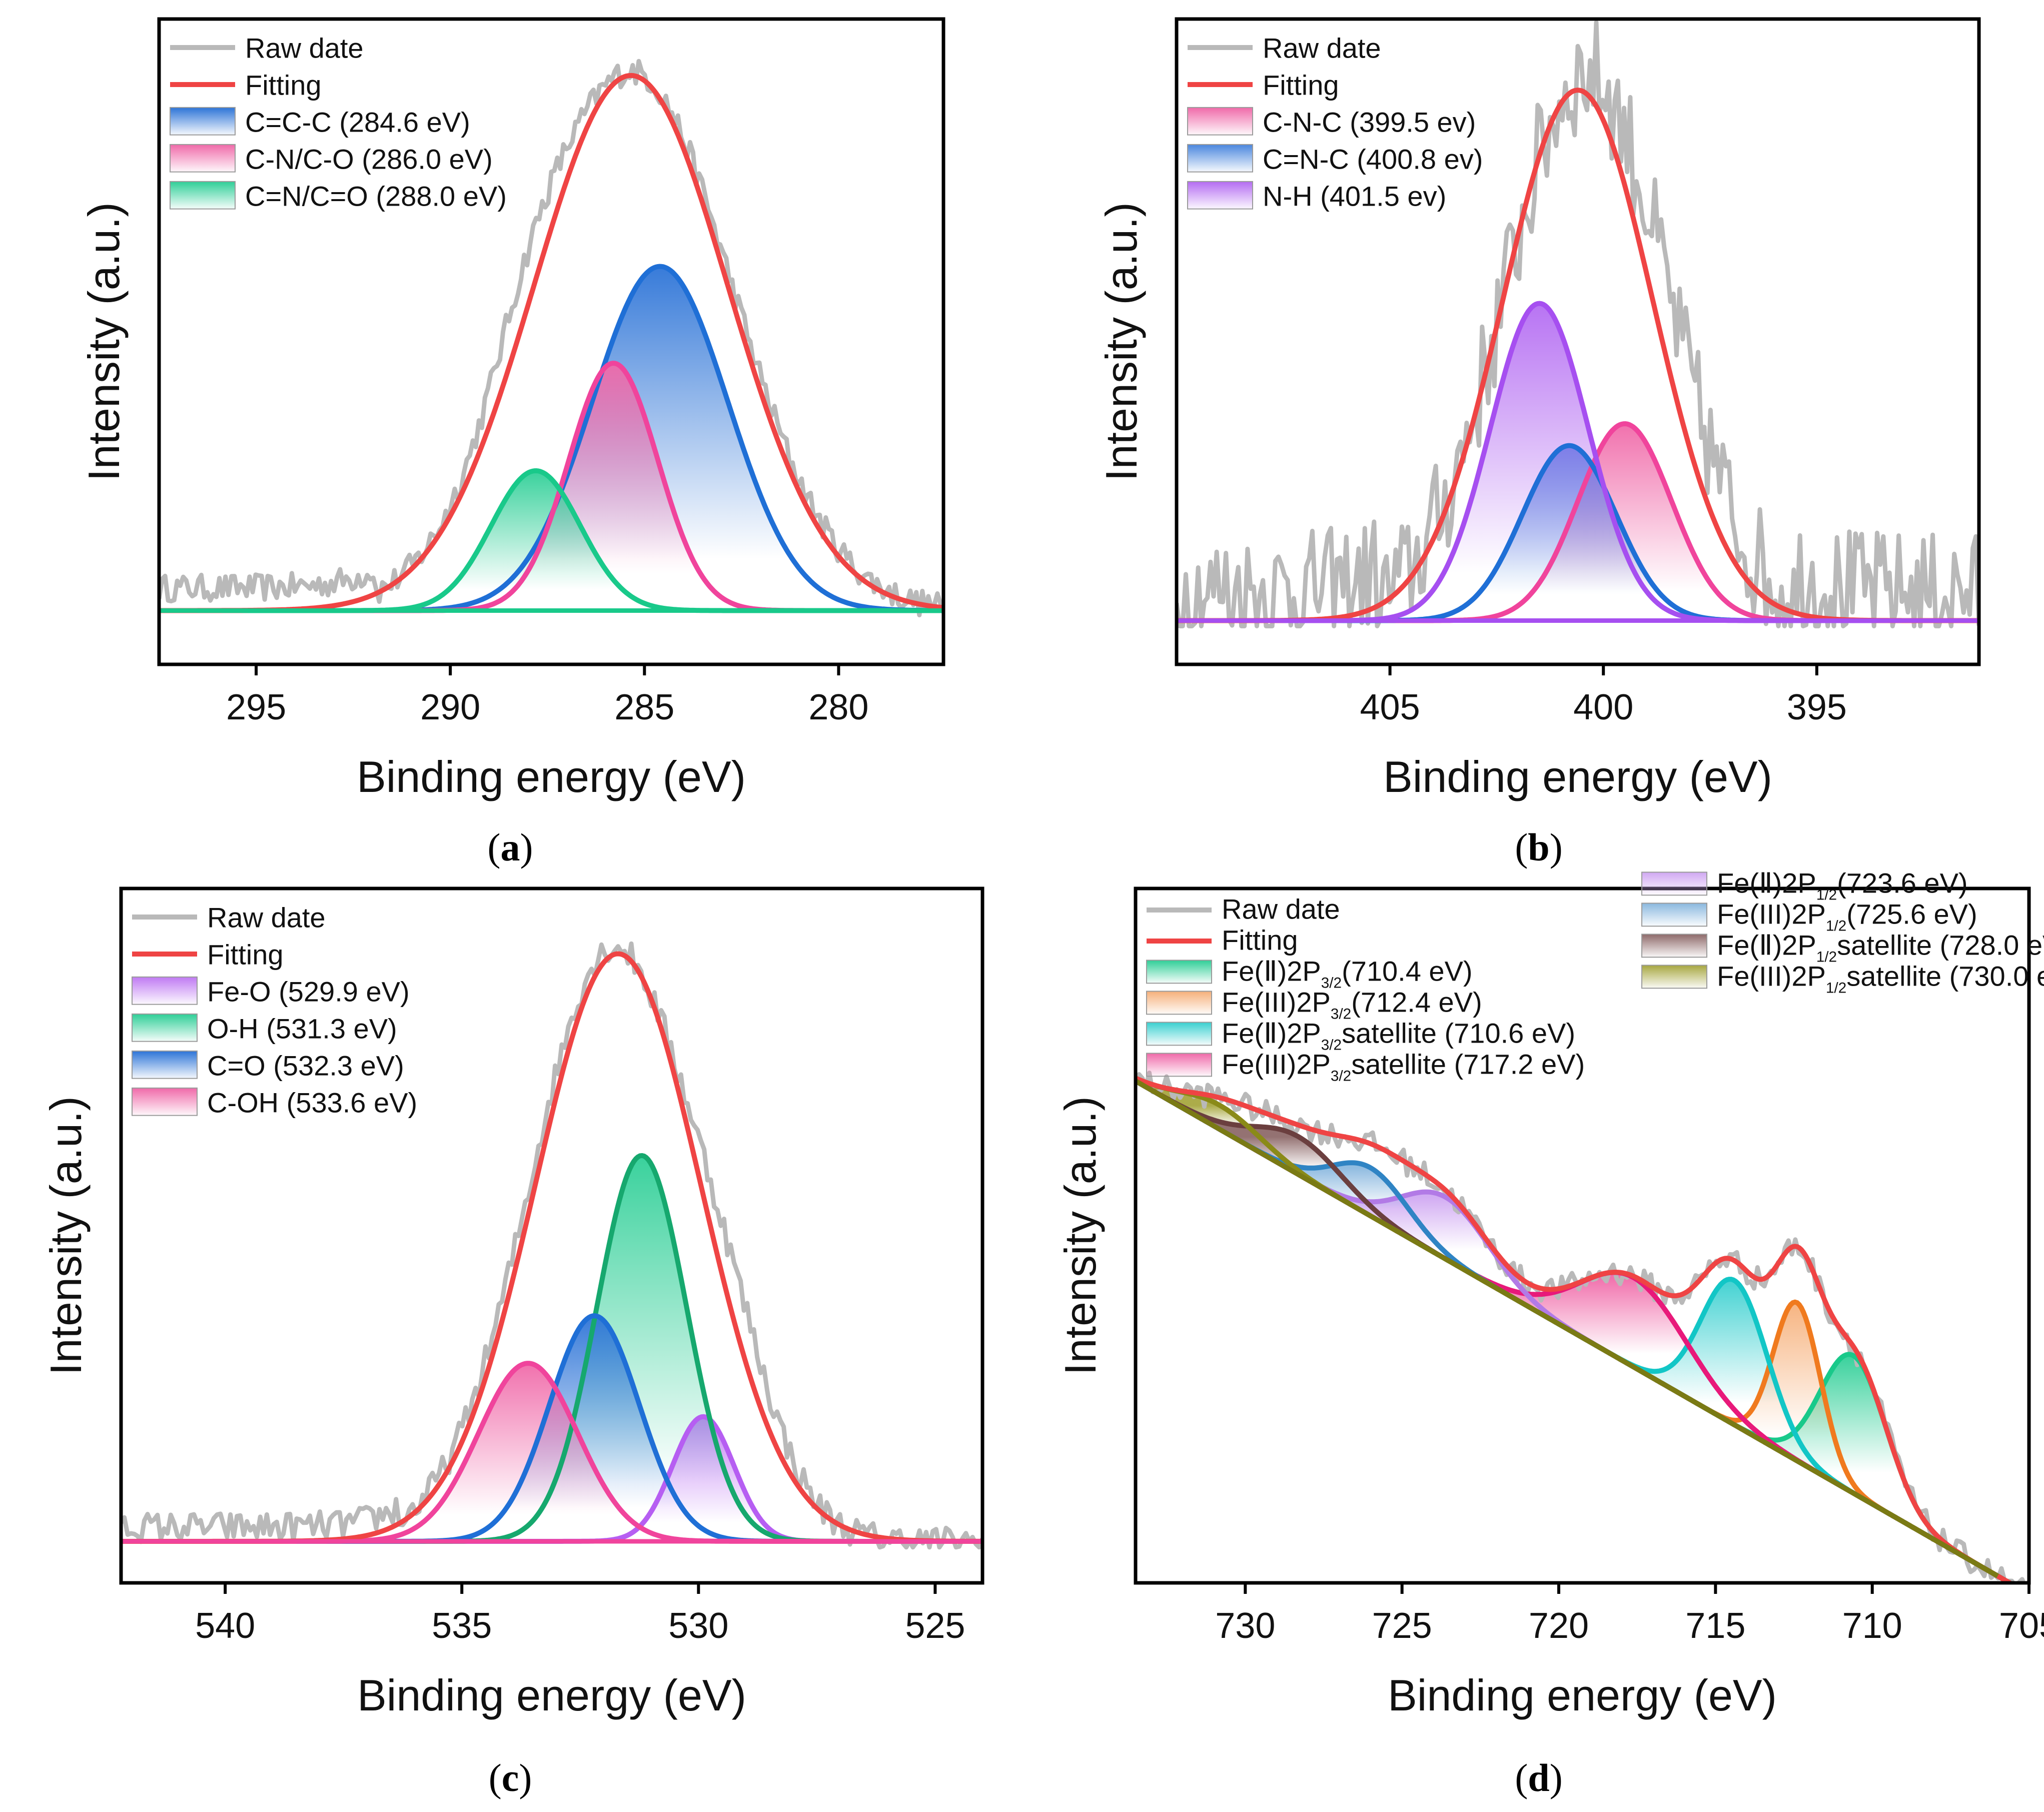  I want to click on panel-caption-b: (b), so click(1538, 847).